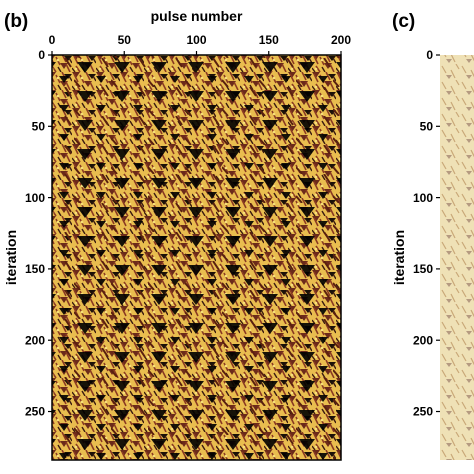 Image resolution: width=474 pixels, height=474 pixels. Describe the element at coordinates (457, 257) in the screenshot. I see `heatmap-image` at that location.